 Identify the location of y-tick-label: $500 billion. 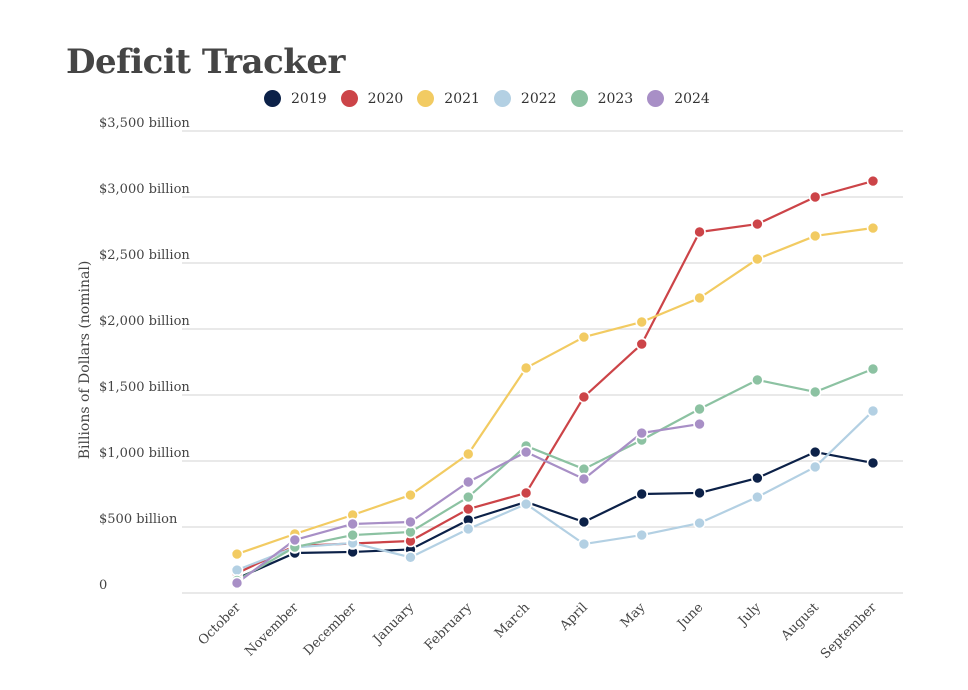
(138, 519).